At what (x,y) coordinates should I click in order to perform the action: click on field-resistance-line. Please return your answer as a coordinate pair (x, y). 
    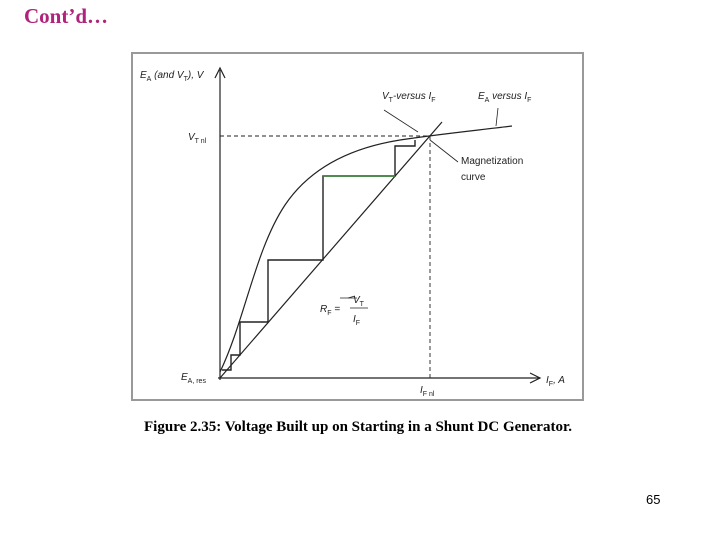
    Looking at the image, I should click on (331, 250).